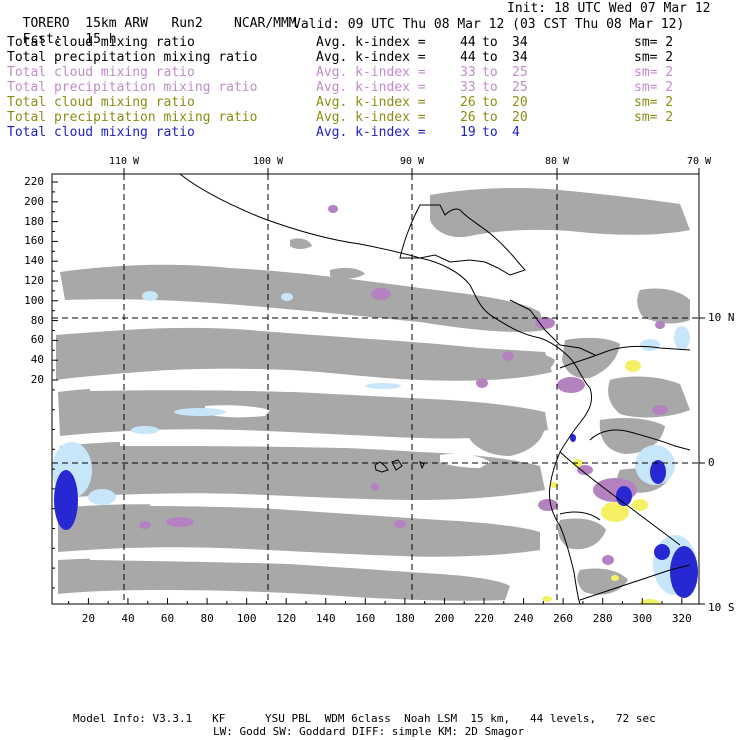  Describe the element at coordinates (468, 132) in the screenshot. I see `legend-k-min: 19` at that location.